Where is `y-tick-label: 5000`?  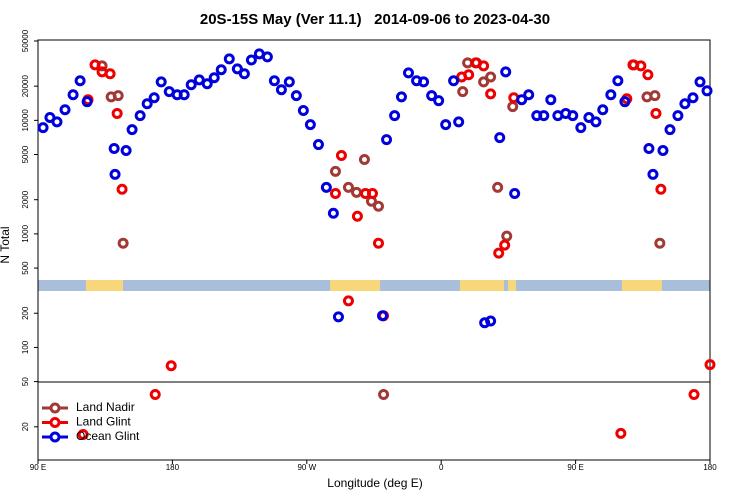 y-tick-label: 5000 is located at coordinates (25, 154).